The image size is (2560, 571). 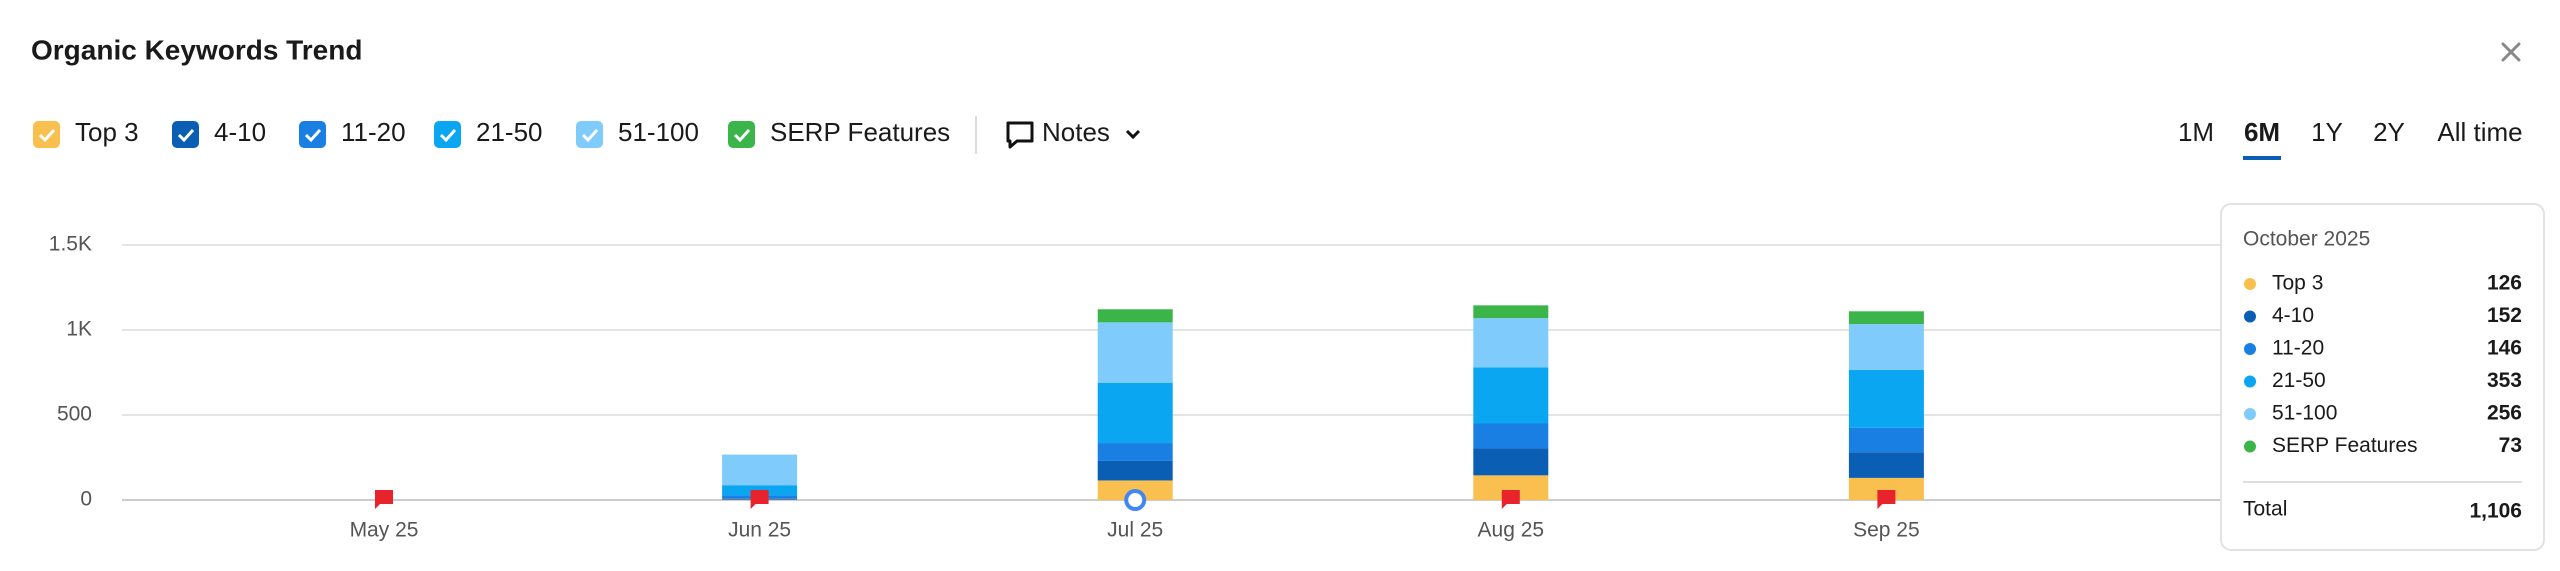 What do you see at coordinates (1511, 530) in the screenshot?
I see `x-tick-label: Aug 25` at bounding box center [1511, 530].